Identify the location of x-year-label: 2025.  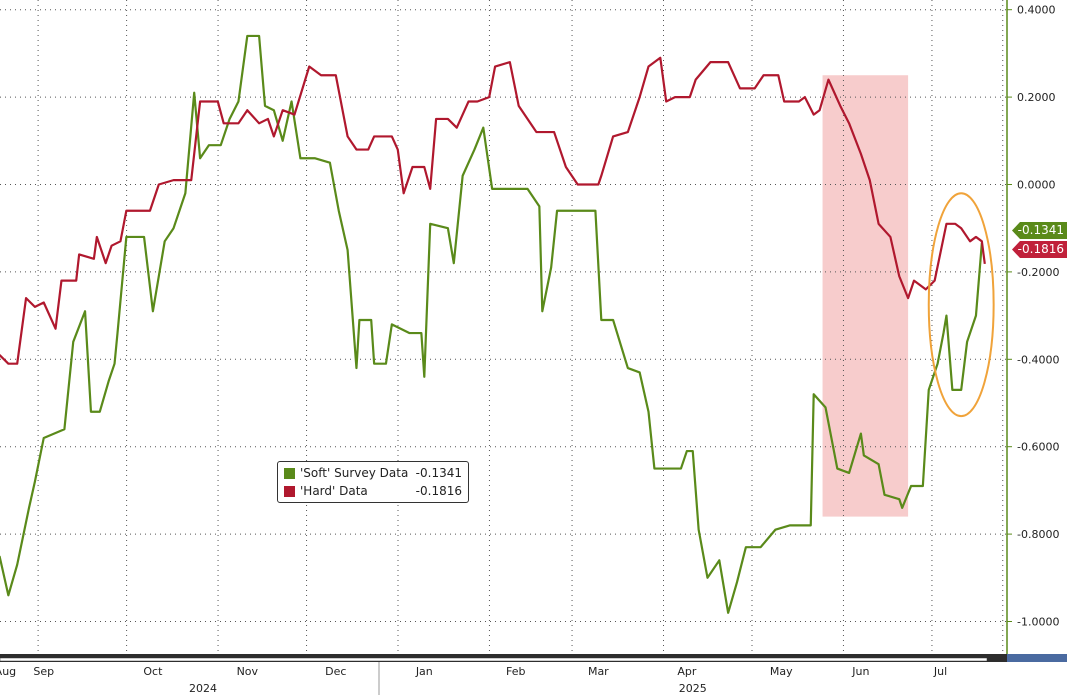
(693, 688).